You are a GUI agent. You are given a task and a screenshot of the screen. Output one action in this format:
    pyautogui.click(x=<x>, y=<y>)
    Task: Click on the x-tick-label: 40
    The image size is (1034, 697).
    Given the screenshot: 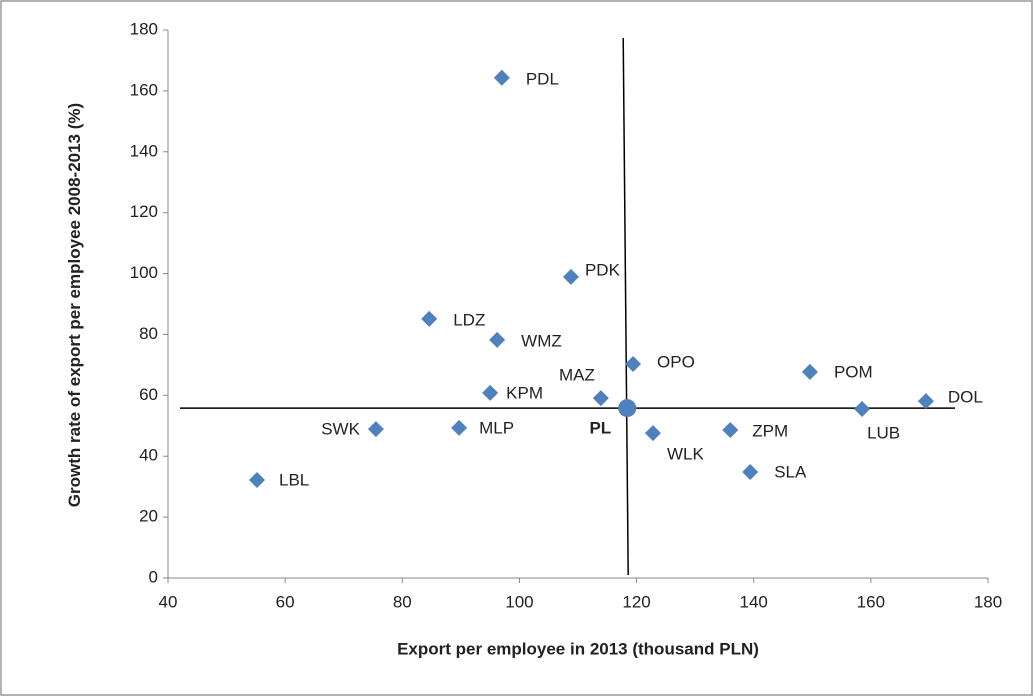 What is the action you would take?
    pyautogui.click(x=168, y=601)
    